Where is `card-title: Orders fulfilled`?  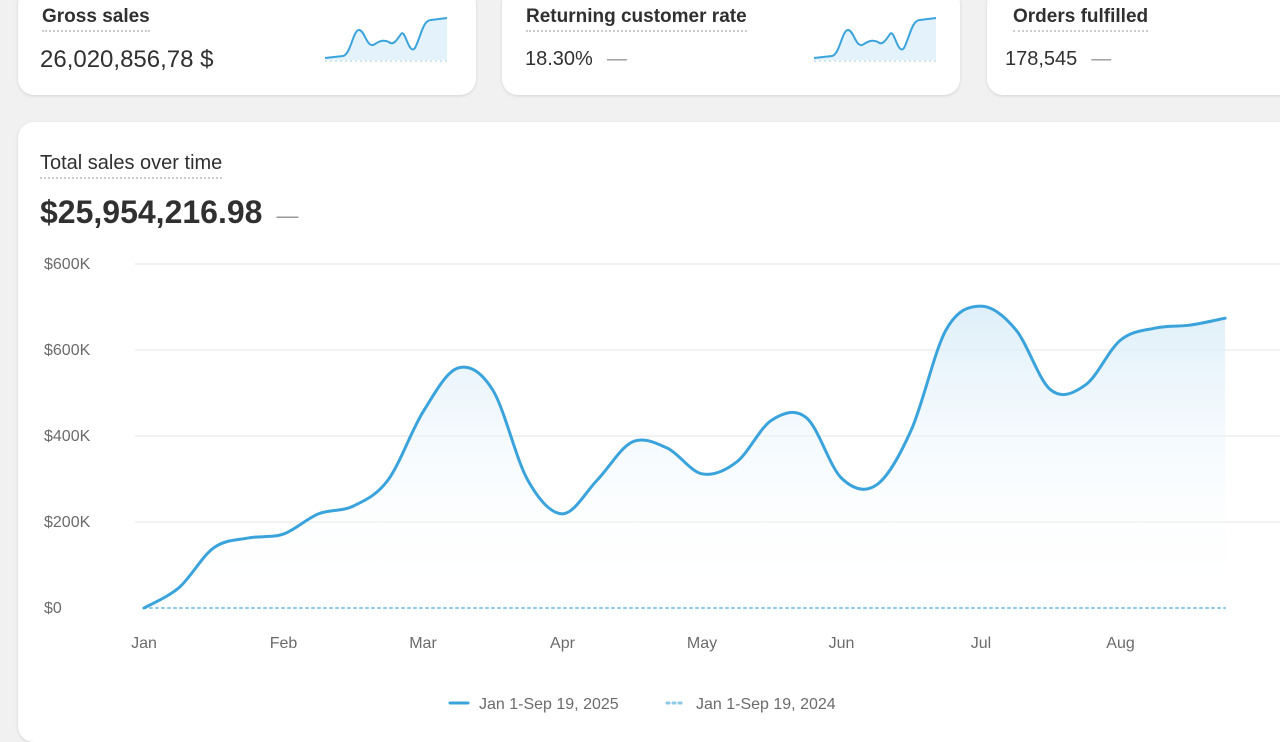
card-title: Orders fulfilled is located at coordinates (1081, 19).